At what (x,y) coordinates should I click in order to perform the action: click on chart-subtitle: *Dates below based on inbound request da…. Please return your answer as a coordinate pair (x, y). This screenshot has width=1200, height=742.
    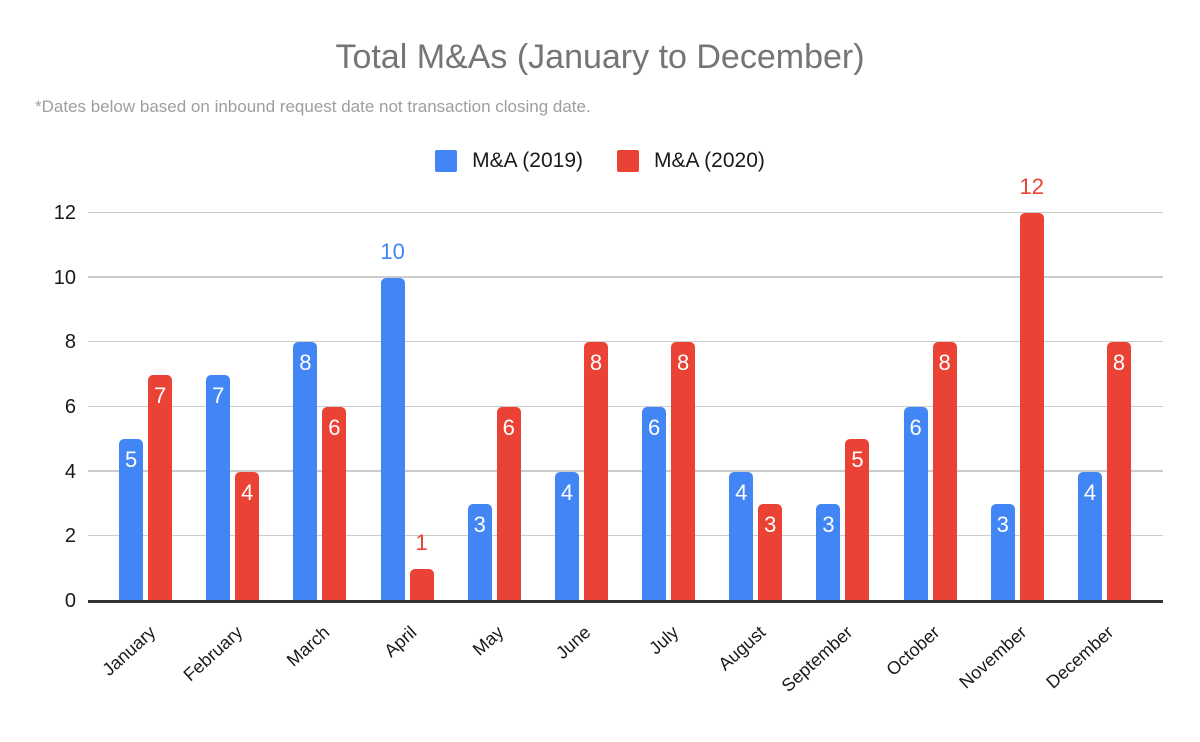
    Looking at the image, I should click on (313, 106).